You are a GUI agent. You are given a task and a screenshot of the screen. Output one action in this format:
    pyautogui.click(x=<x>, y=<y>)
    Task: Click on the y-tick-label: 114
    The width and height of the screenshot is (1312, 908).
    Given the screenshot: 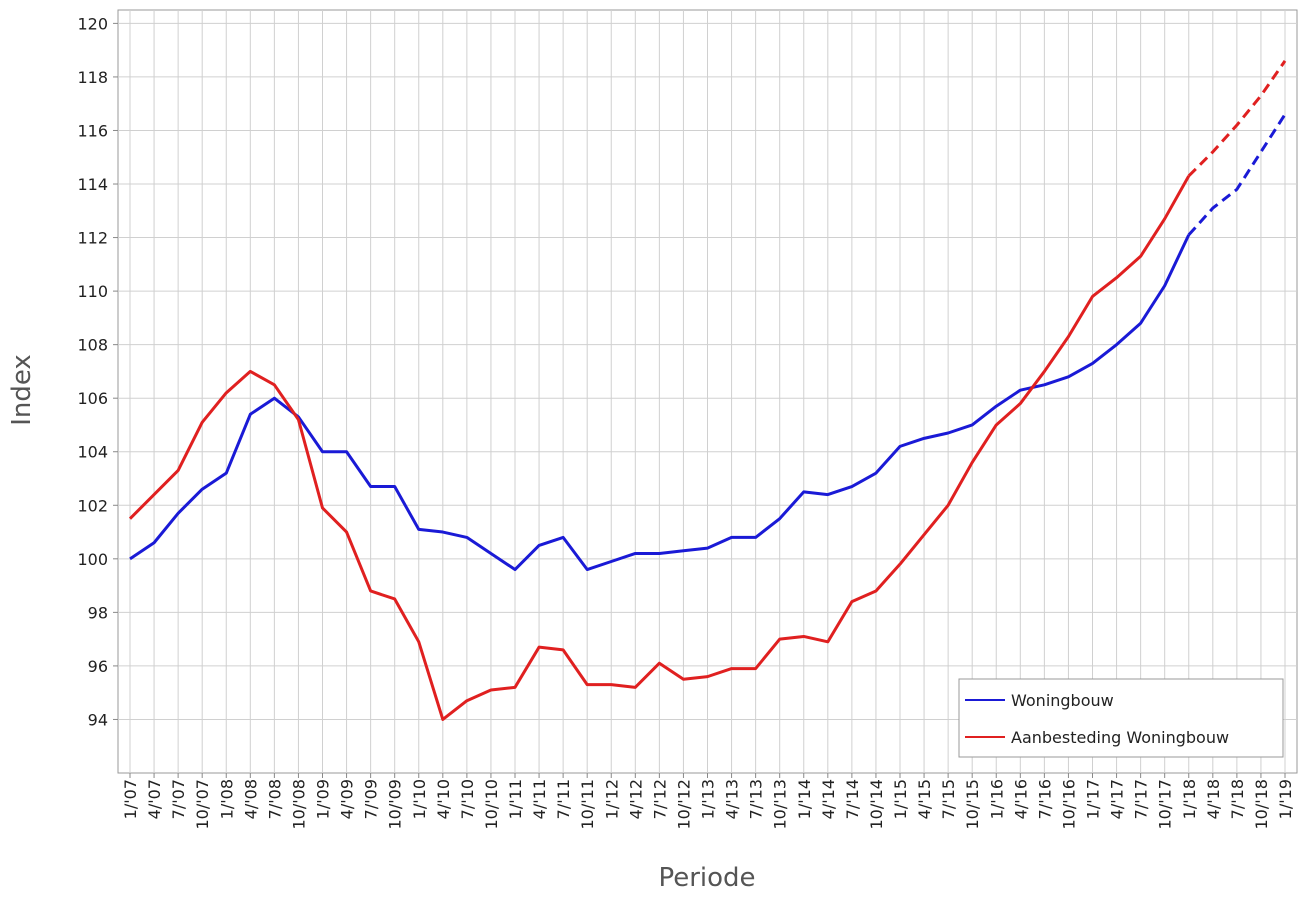 What is the action you would take?
    pyautogui.click(x=92, y=184)
    